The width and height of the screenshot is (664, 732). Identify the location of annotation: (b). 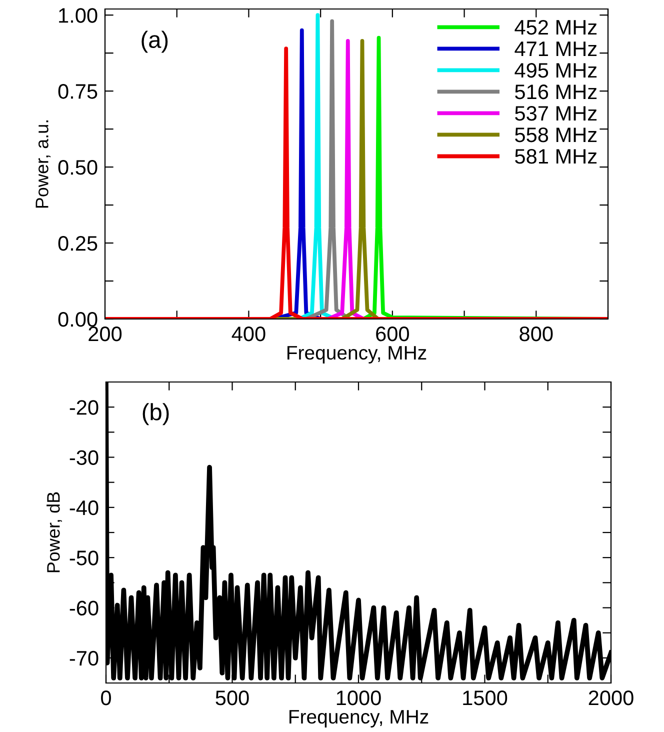
(155, 414).